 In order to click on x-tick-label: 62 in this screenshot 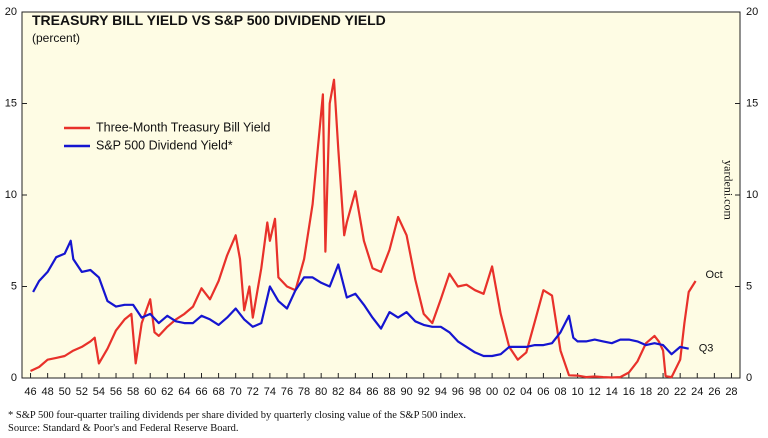, I will do `click(167, 392)`.